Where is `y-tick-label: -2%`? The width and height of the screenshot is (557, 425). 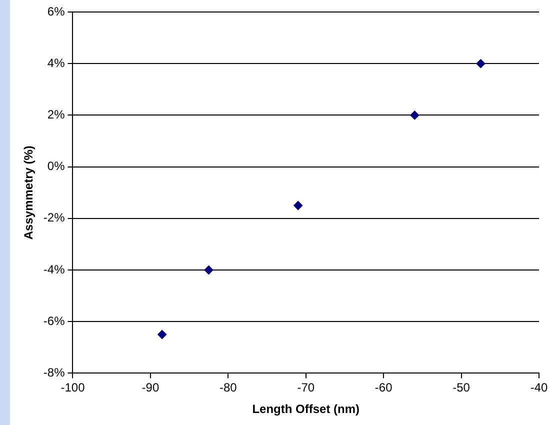
y-tick-label: -2% is located at coordinates (54, 217).